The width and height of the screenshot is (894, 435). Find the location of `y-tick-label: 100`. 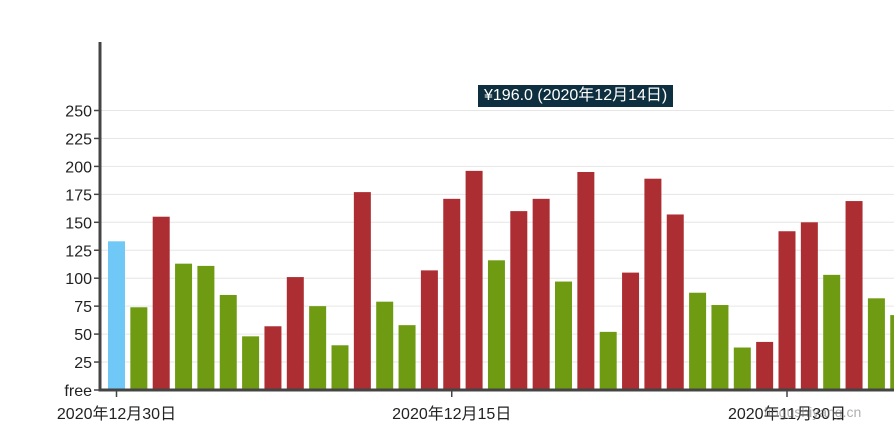

y-tick-label: 100 is located at coordinates (78, 279).